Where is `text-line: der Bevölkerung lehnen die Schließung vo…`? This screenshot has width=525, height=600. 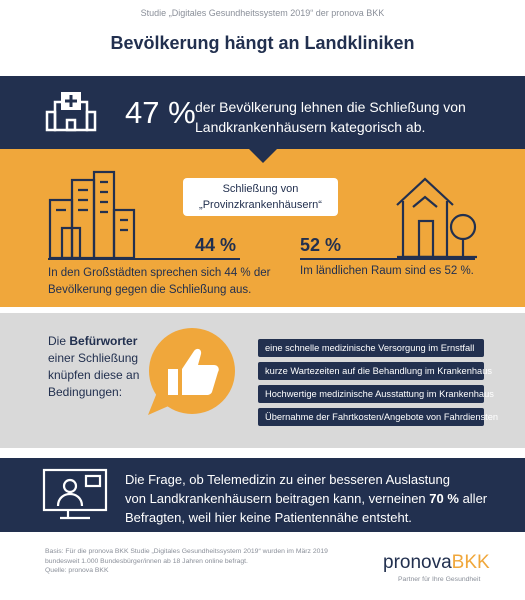
text-line: der Bevölkerung lehnen die Schließung vo… is located at coordinates (330, 107).